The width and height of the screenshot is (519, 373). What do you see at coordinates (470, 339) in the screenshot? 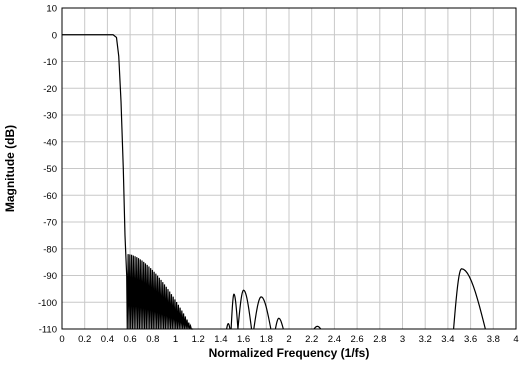
I see `x-tick-label: 3.6` at bounding box center [470, 339].